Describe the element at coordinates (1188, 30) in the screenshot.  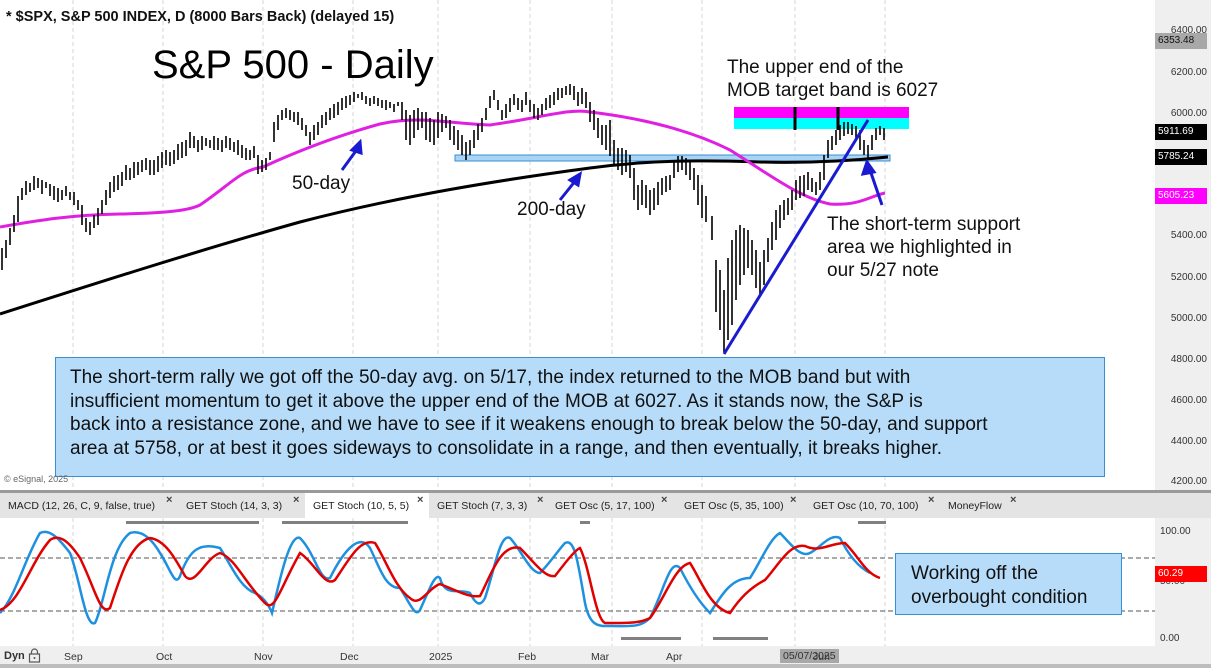
I see `price-tick: 6400.00` at that location.